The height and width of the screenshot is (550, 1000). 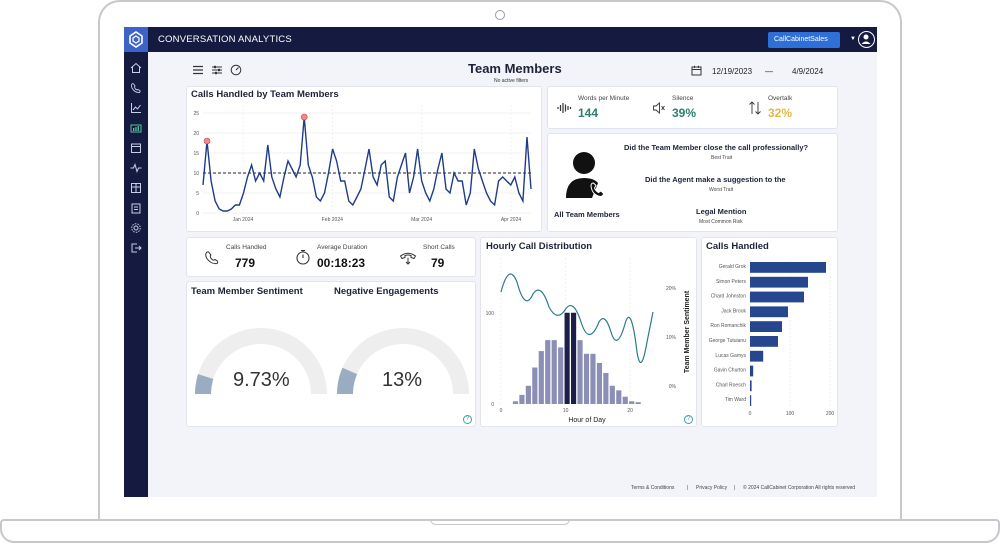 What do you see at coordinates (721, 211) in the screenshot?
I see `risk-question: Legal Mention` at bounding box center [721, 211].